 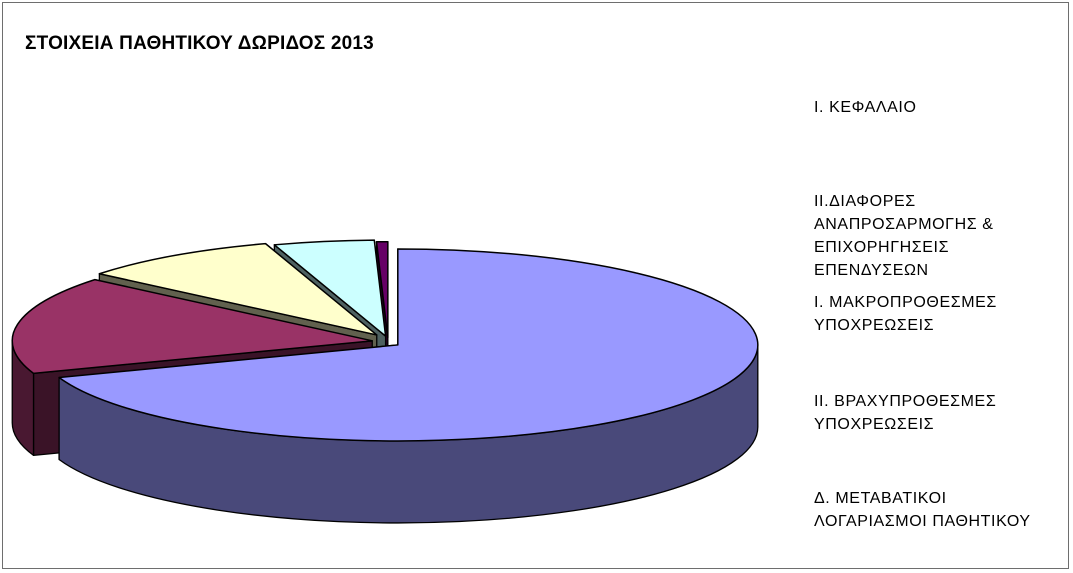 What do you see at coordinates (905, 314) in the screenshot?
I see `legend-item-3: Ι. ΜΑΚΡΟΠΡΟΘΕΣΜΕΣ ΥΠΟΧΡΕΩΣΕΙΣ` at bounding box center [905, 314].